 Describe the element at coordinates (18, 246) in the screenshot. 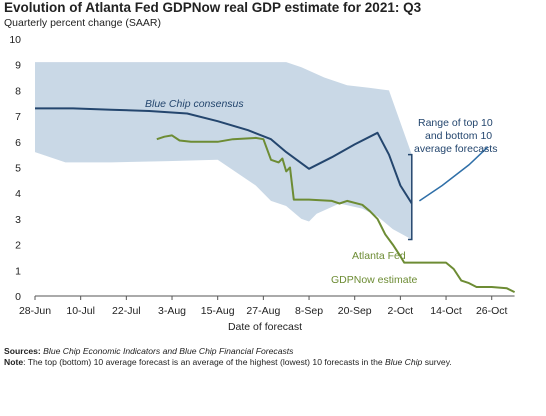

I see `y-tick-label: 2` at that location.